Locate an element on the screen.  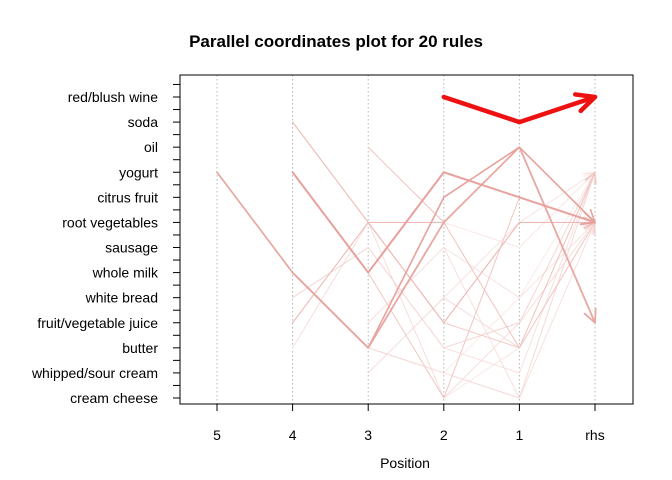
y-tick-label: citrus fruit is located at coordinates (127, 197).